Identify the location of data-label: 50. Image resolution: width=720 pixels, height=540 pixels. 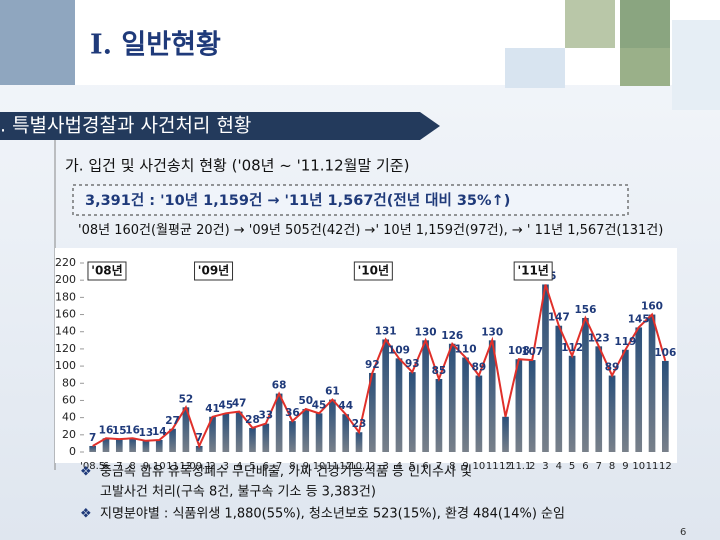
(305, 401).